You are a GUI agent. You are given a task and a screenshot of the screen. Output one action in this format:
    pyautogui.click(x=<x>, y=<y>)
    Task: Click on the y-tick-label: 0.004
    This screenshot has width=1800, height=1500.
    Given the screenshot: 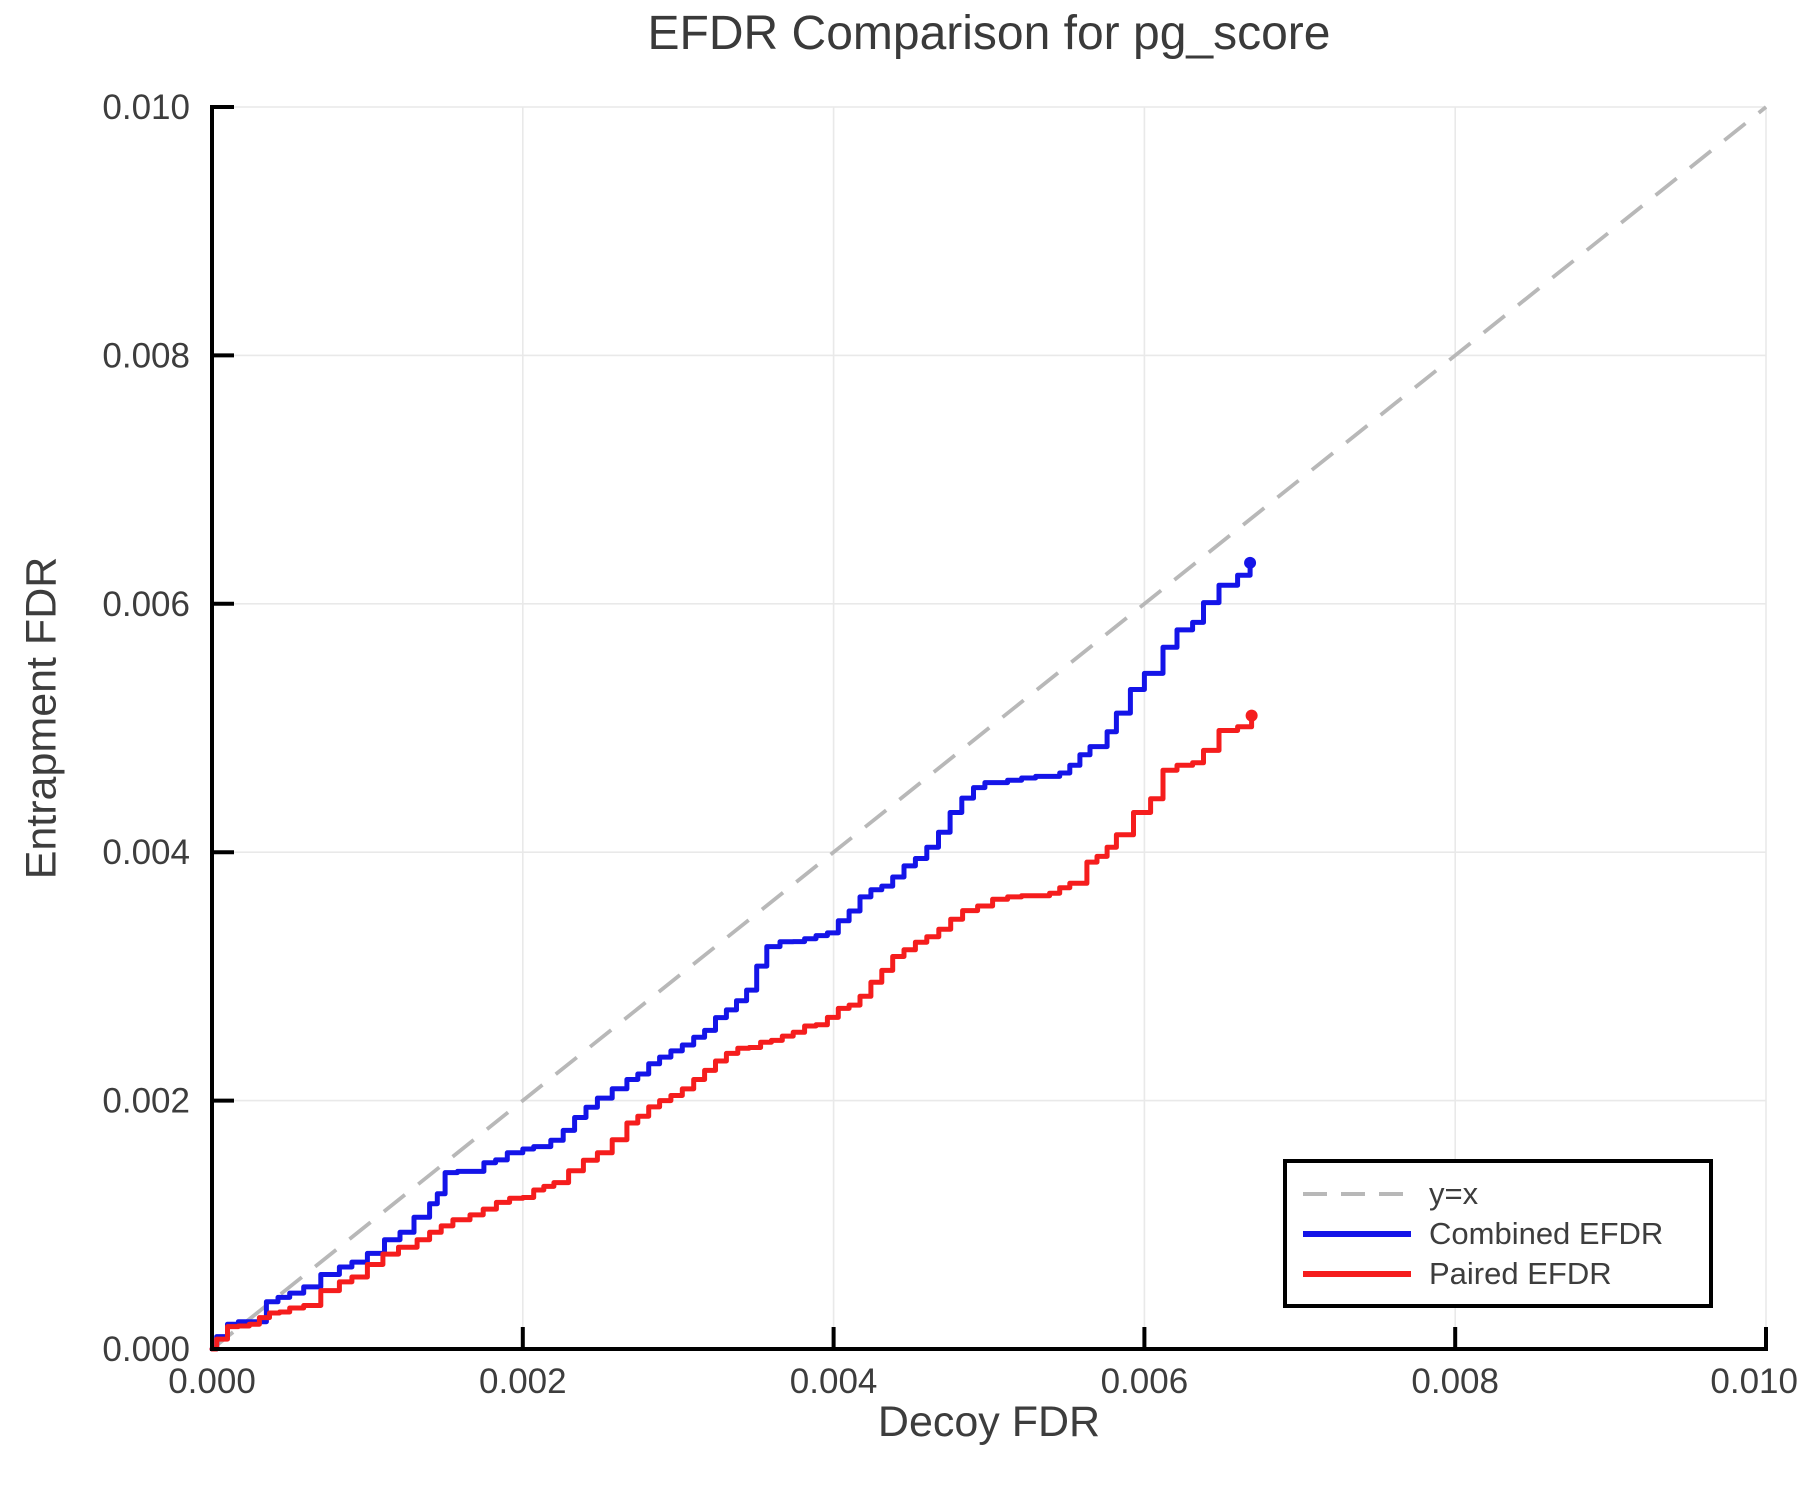 What is the action you would take?
    pyautogui.click(x=146, y=852)
    